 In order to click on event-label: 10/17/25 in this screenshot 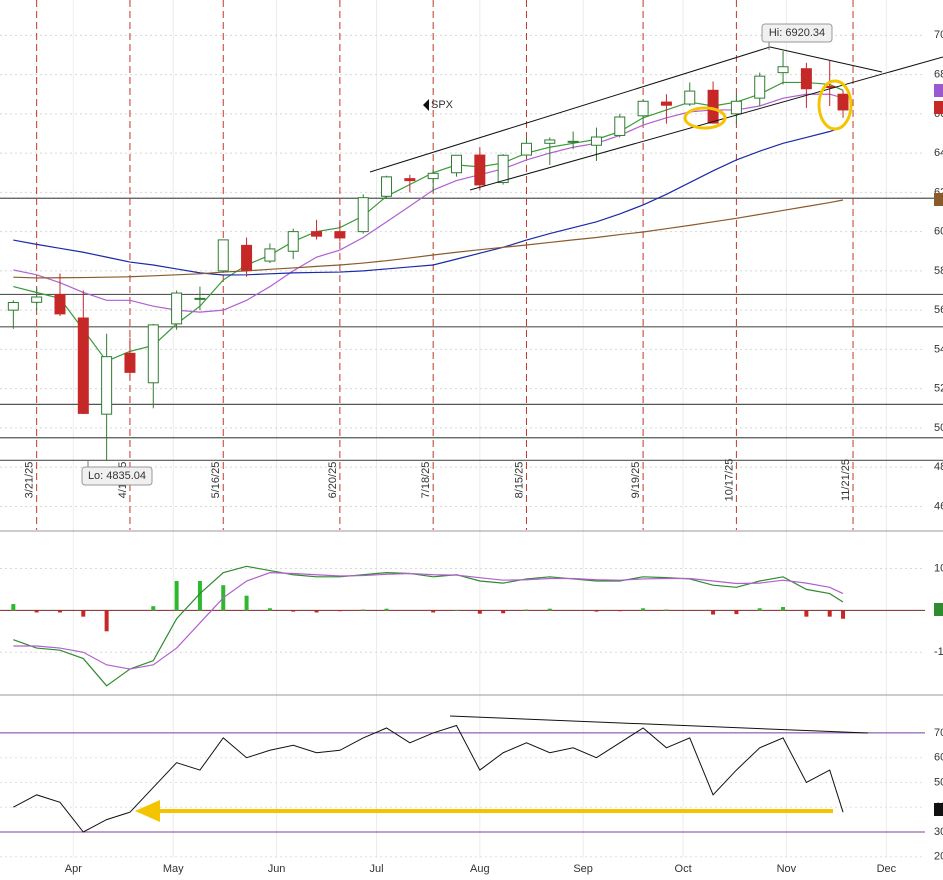, I will do `click(729, 480)`.